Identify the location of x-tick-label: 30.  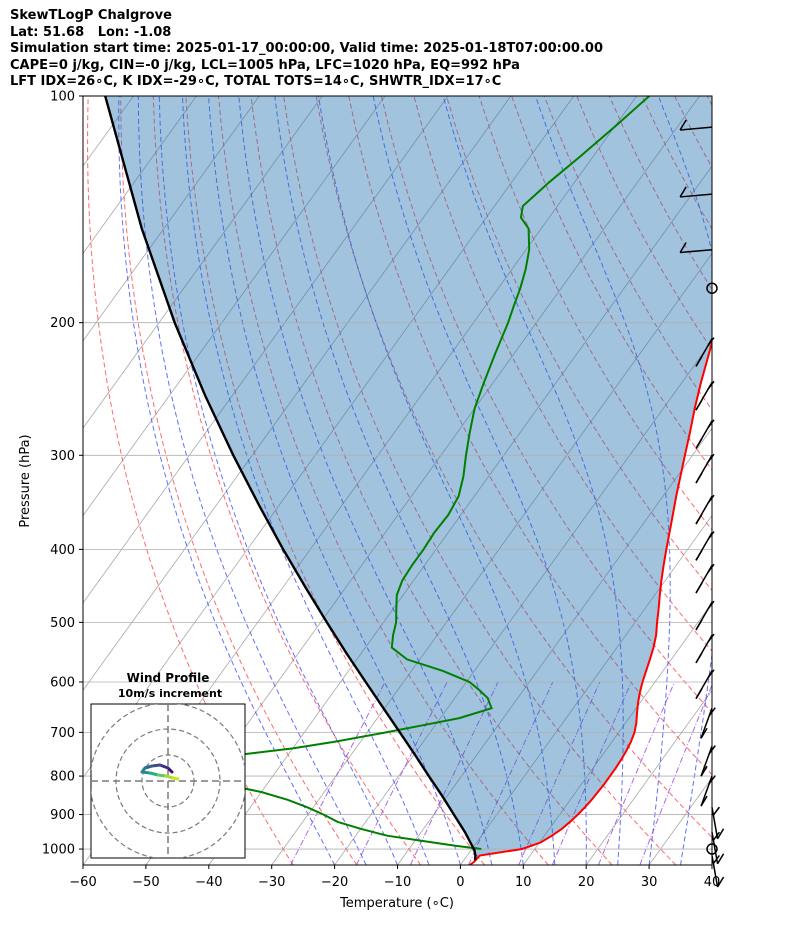
(649, 882).